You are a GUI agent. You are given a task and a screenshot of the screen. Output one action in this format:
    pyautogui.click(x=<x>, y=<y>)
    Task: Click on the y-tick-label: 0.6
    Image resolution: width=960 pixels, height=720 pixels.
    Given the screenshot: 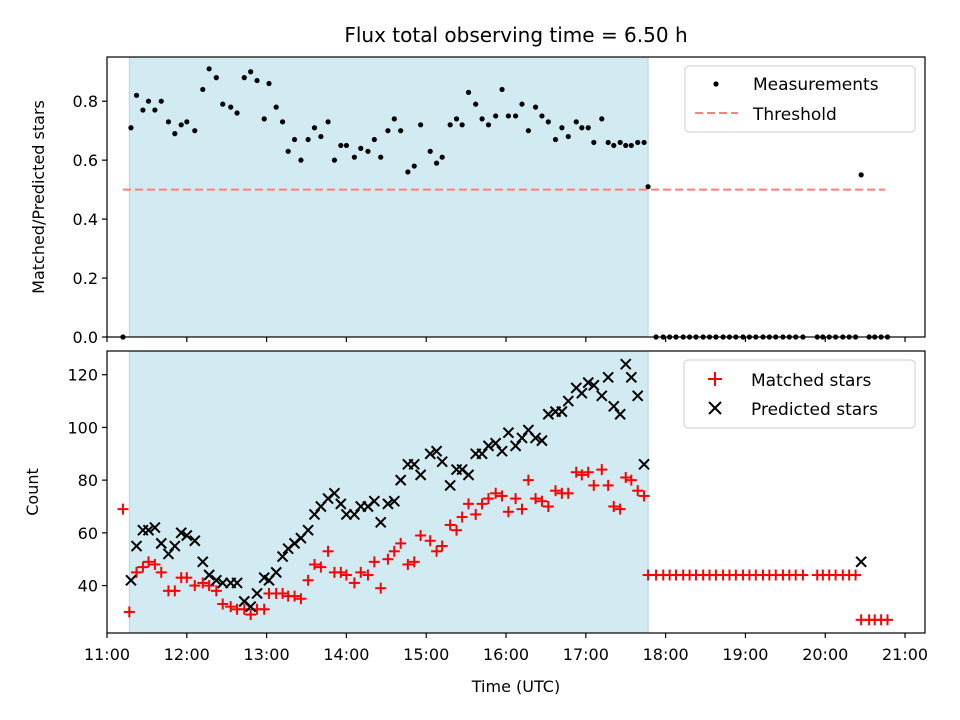 What is the action you would take?
    pyautogui.click(x=85, y=160)
    